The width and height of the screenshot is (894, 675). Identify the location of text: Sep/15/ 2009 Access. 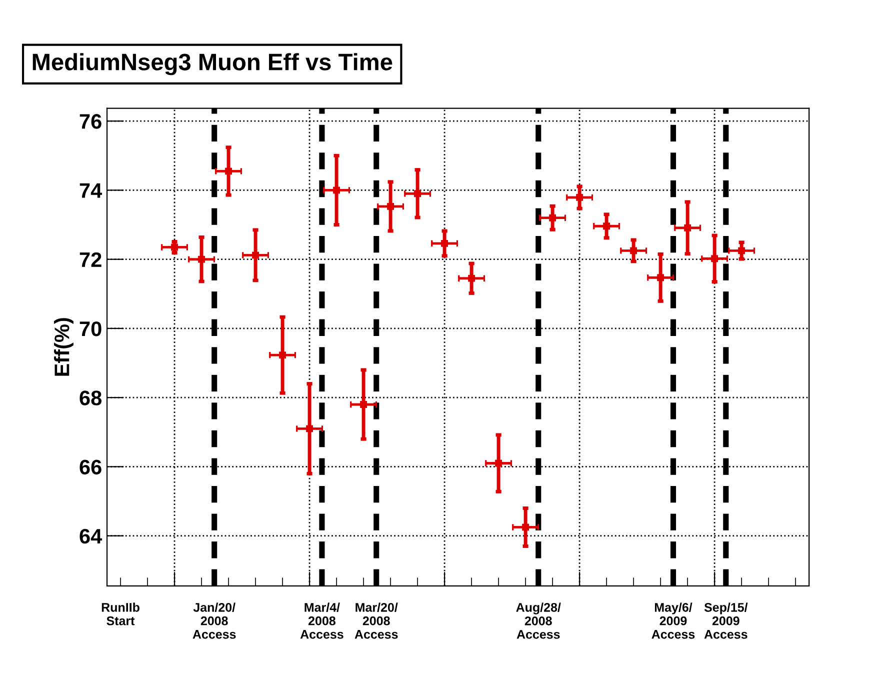
(726, 620).